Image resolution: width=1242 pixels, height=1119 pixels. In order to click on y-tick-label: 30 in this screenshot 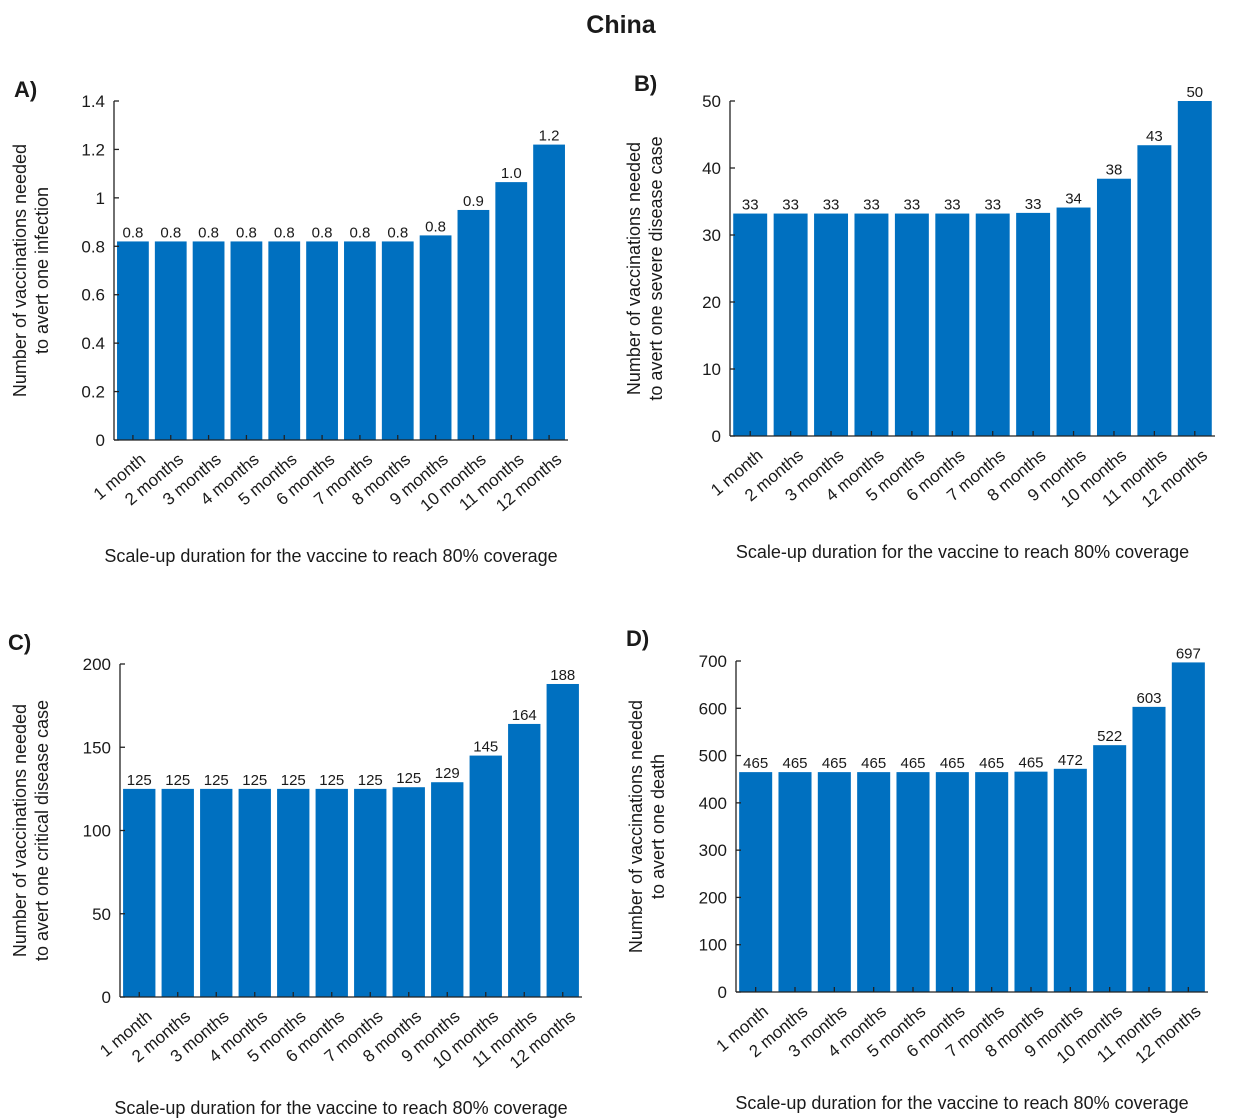, I will do `click(711, 235)`.